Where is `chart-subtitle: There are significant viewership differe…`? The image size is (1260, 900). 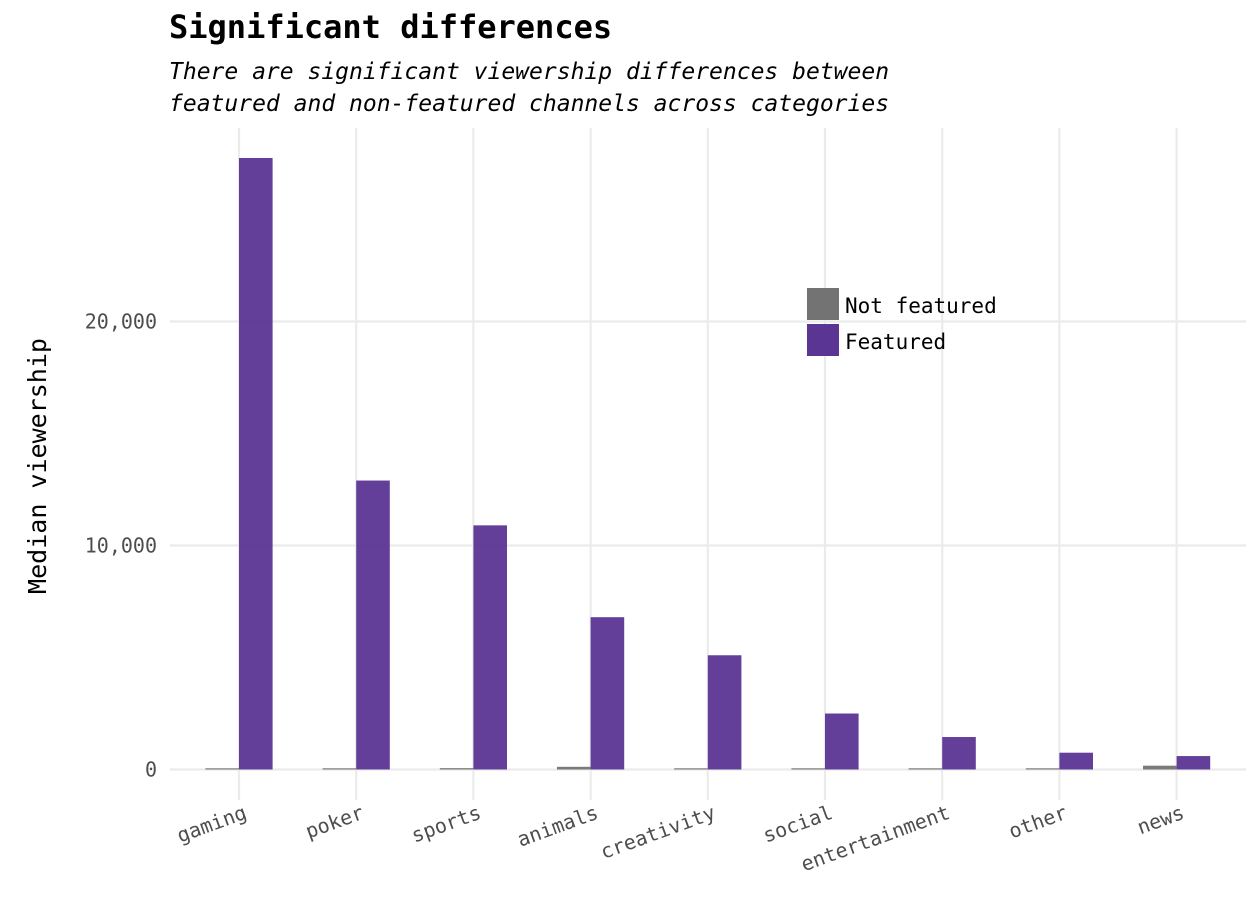
chart-subtitle: There are significant viewership differe… is located at coordinates (529, 88).